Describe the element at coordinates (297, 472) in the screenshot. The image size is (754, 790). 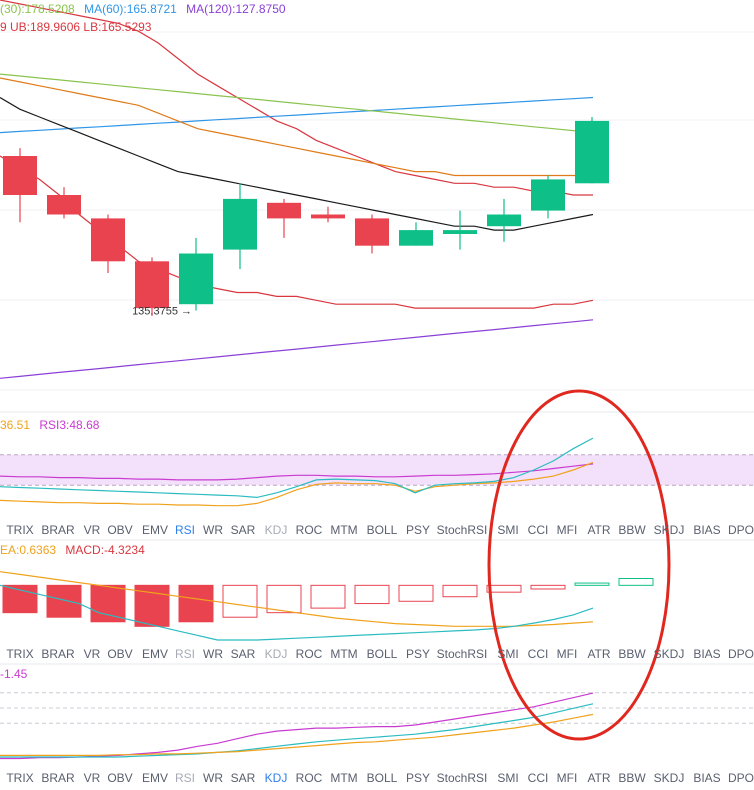
I see `rsi1-line` at that location.